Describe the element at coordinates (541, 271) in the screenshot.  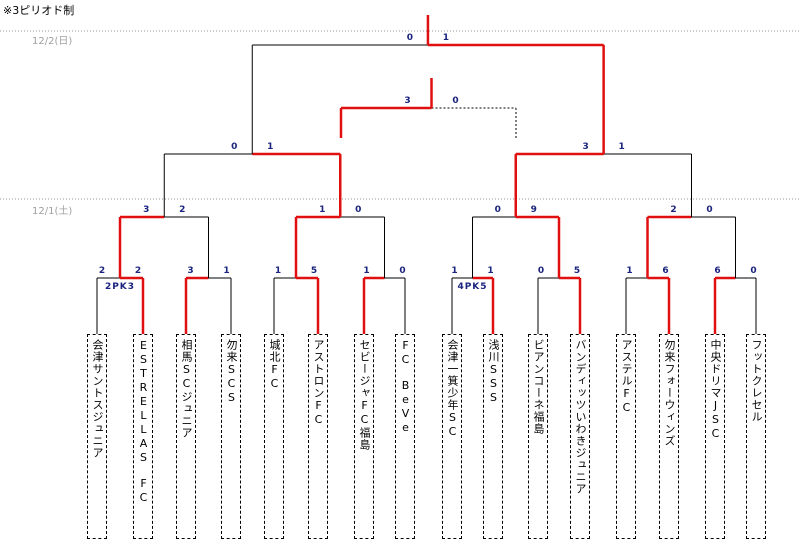
I see `round1-match-6-score-left: 0` at that location.